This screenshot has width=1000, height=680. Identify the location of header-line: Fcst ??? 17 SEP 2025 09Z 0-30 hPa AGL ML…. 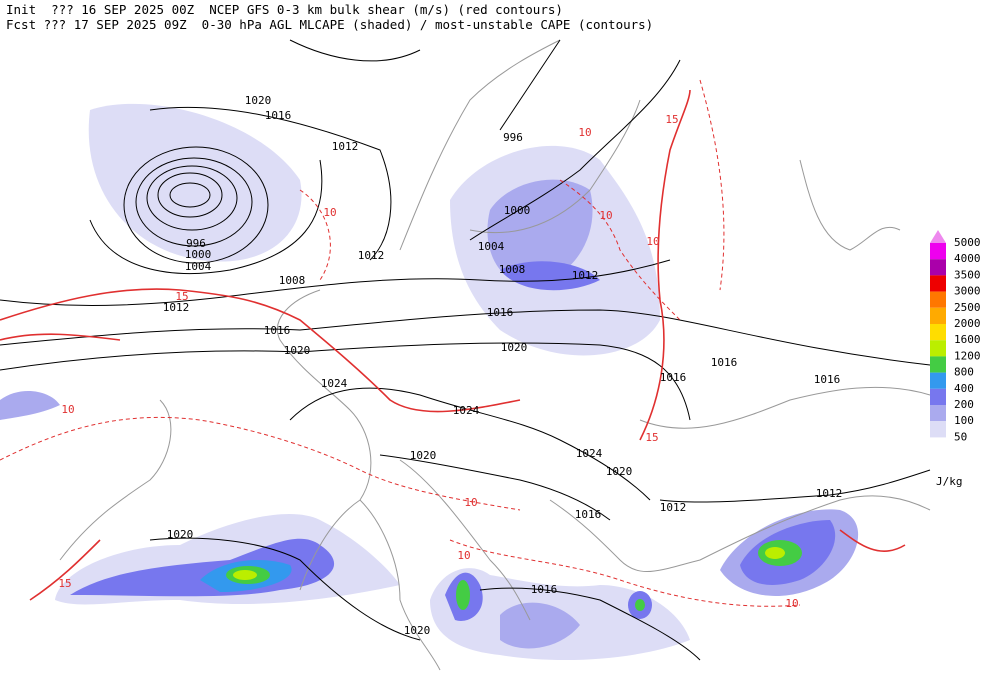
(329, 24).